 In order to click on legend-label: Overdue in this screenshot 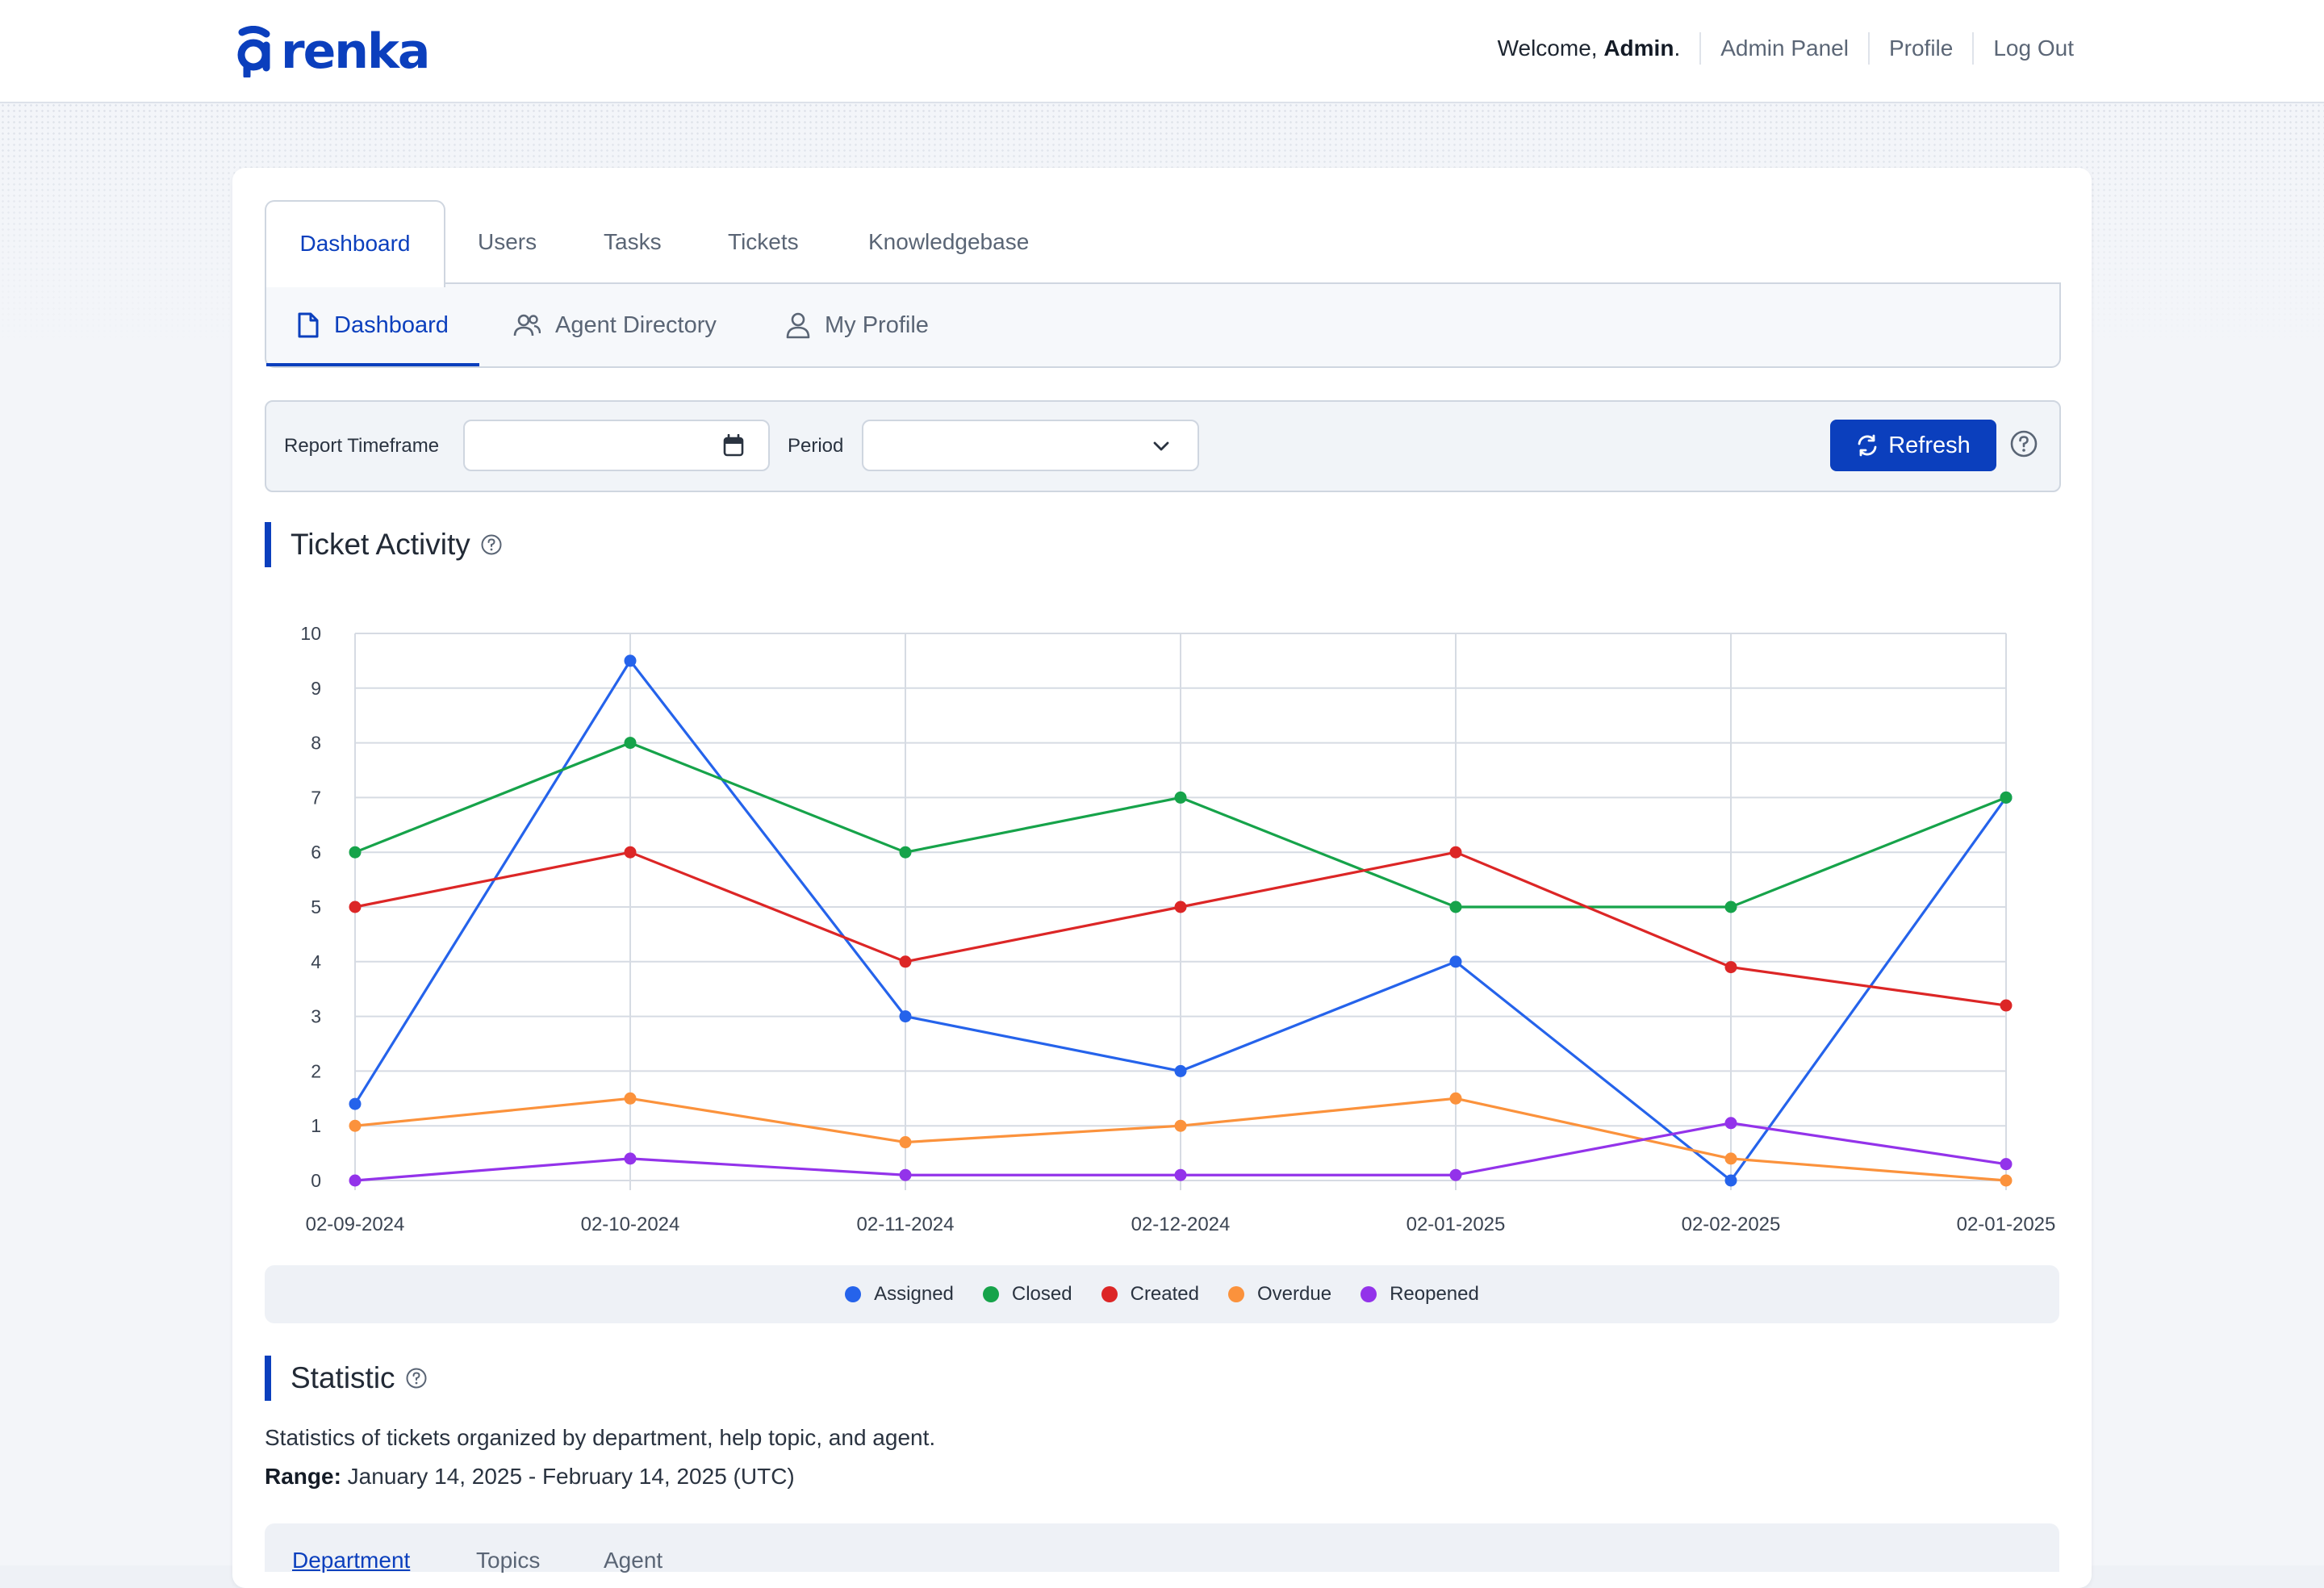, I will do `click(1294, 1294)`.